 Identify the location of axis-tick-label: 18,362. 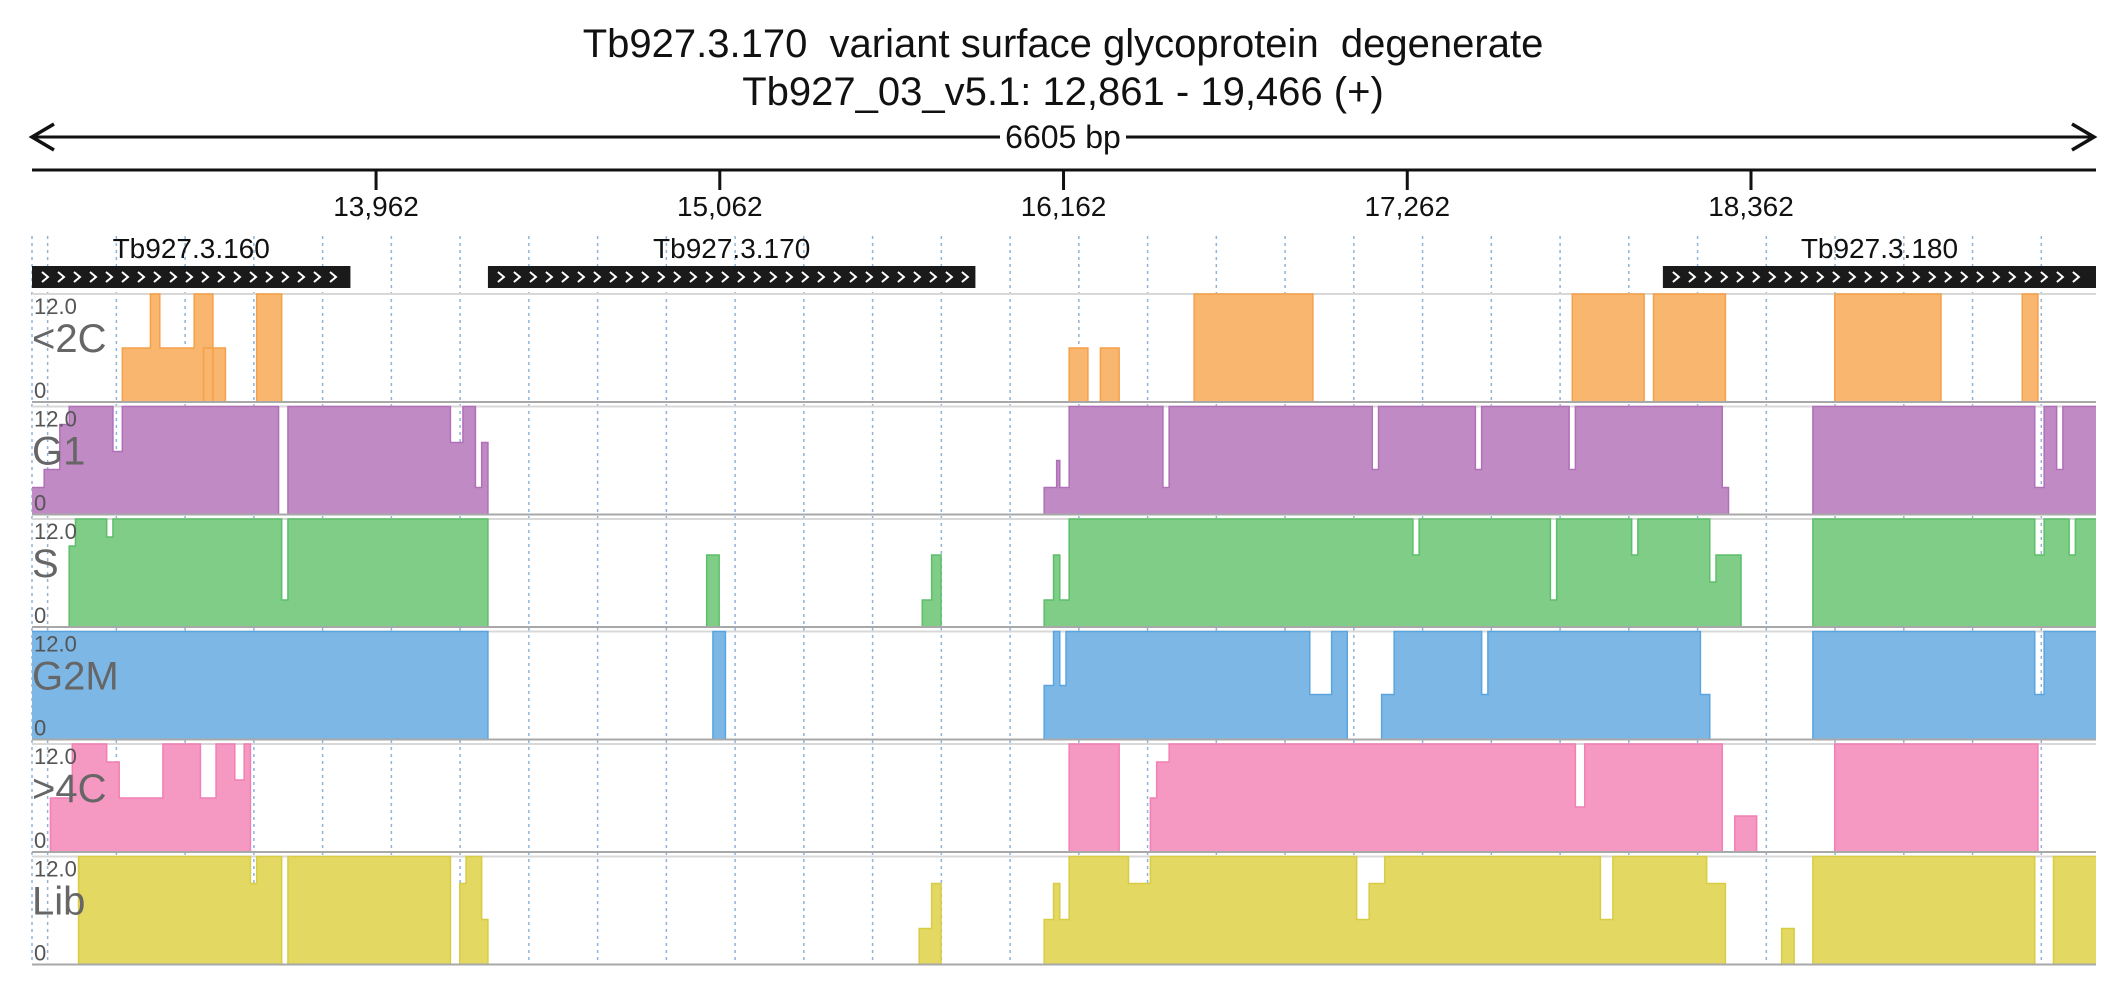
(1751, 206).